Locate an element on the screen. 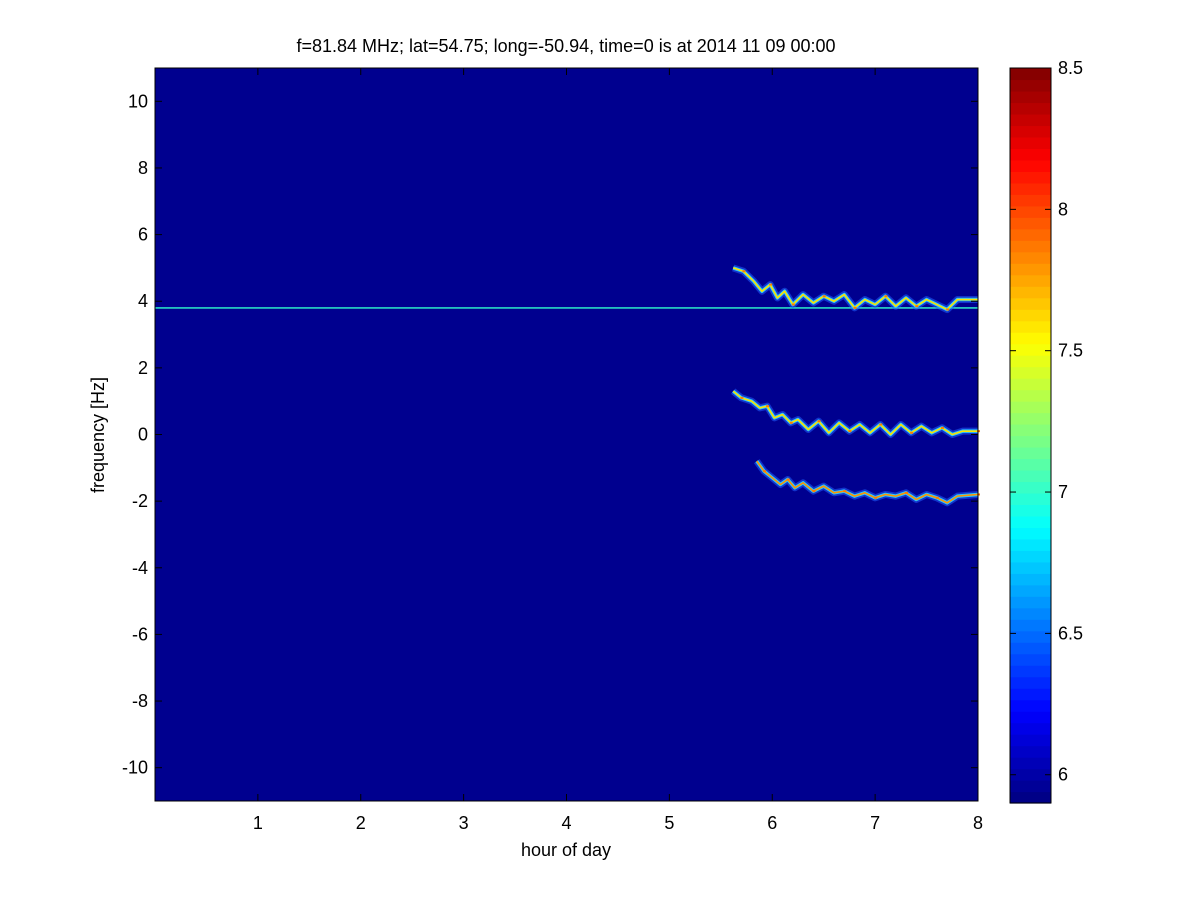 The image size is (1201, 901). colorbar-tick-label: 7.5 is located at coordinates (1070, 351).